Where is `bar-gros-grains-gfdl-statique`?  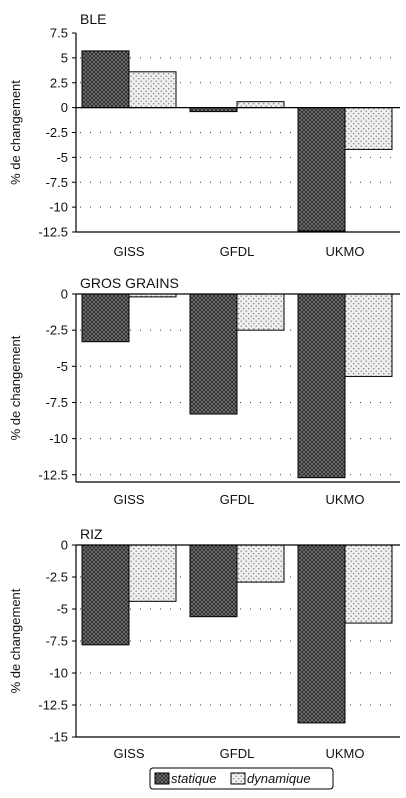
bar-gros-grains-gfdl-statique is located at coordinates (213, 354).